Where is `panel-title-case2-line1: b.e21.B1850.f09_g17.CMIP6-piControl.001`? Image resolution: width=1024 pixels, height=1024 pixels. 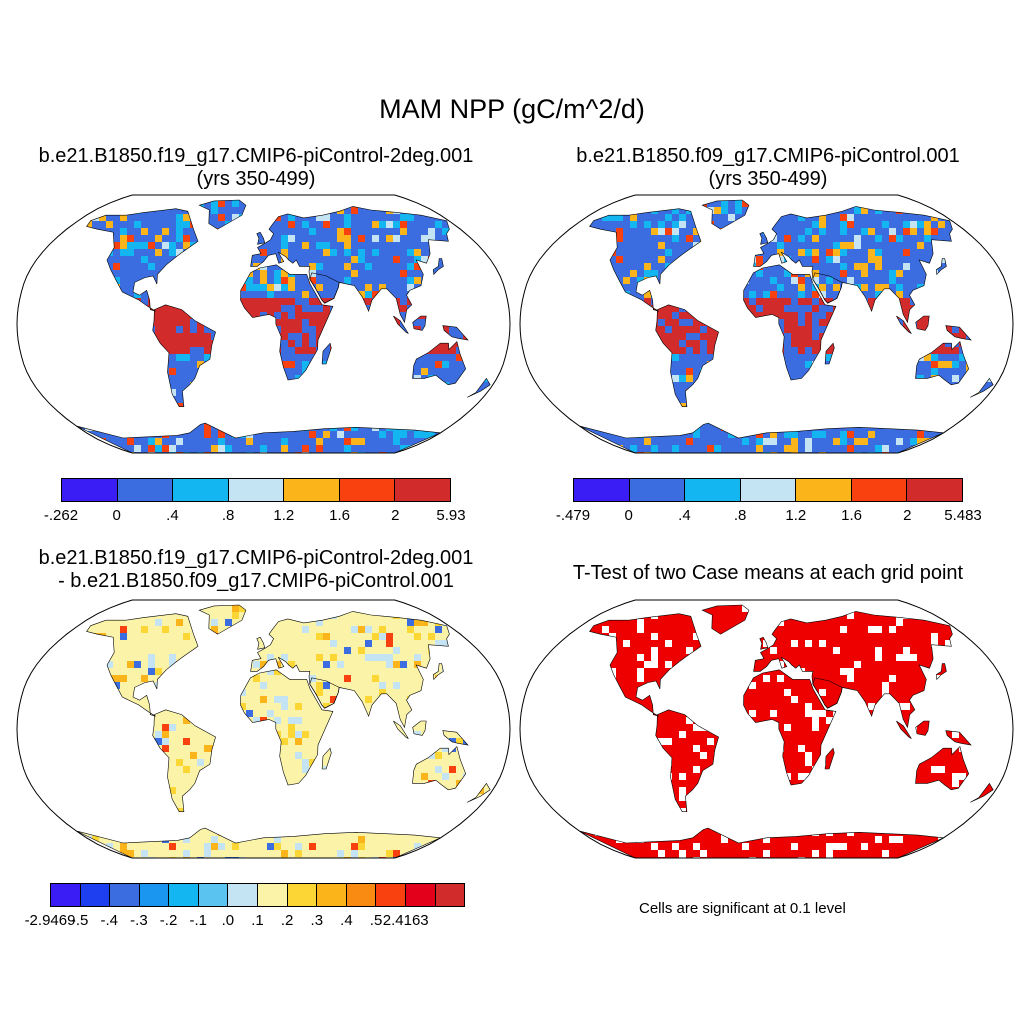 panel-title-case2-line1: b.e21.B1850.f09_g17.CMIP6-piControl.001 is located at coordinates (768, 156).